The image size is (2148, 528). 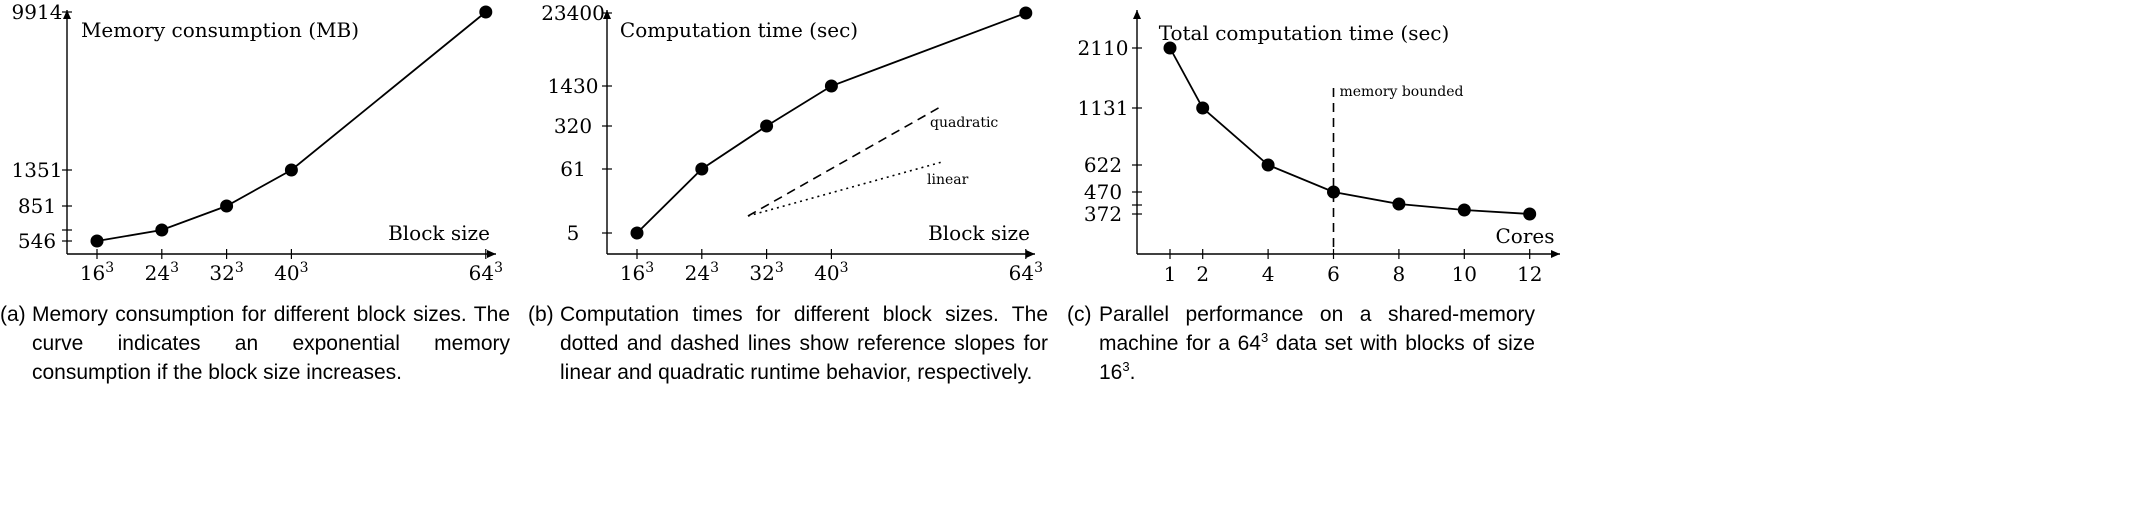 I want to click on b-quadratic-ref-line, so click(x=845, y=161).